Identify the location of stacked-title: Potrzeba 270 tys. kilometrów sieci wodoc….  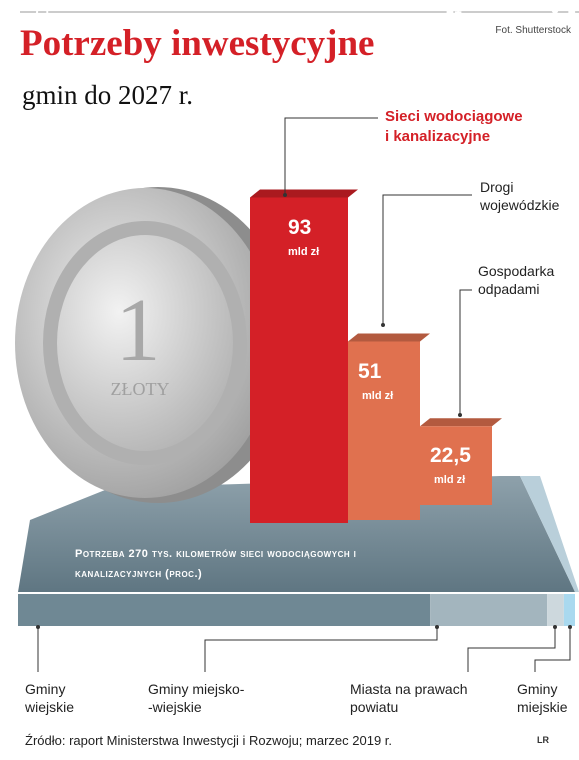
(216, 564).